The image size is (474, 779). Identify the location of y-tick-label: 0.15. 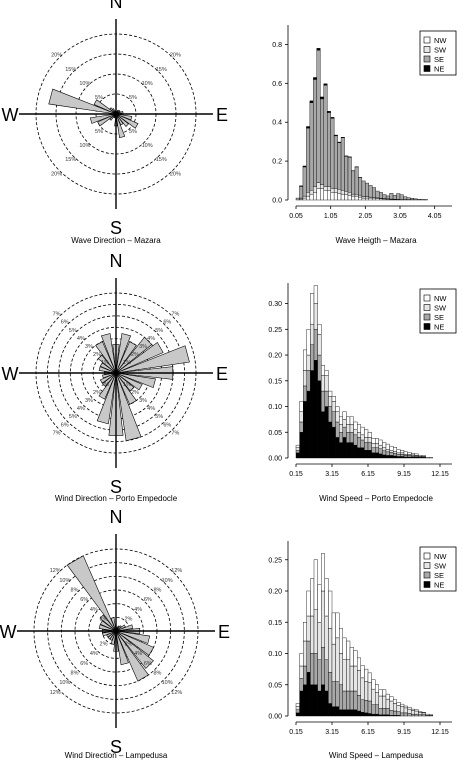
(275, 623).